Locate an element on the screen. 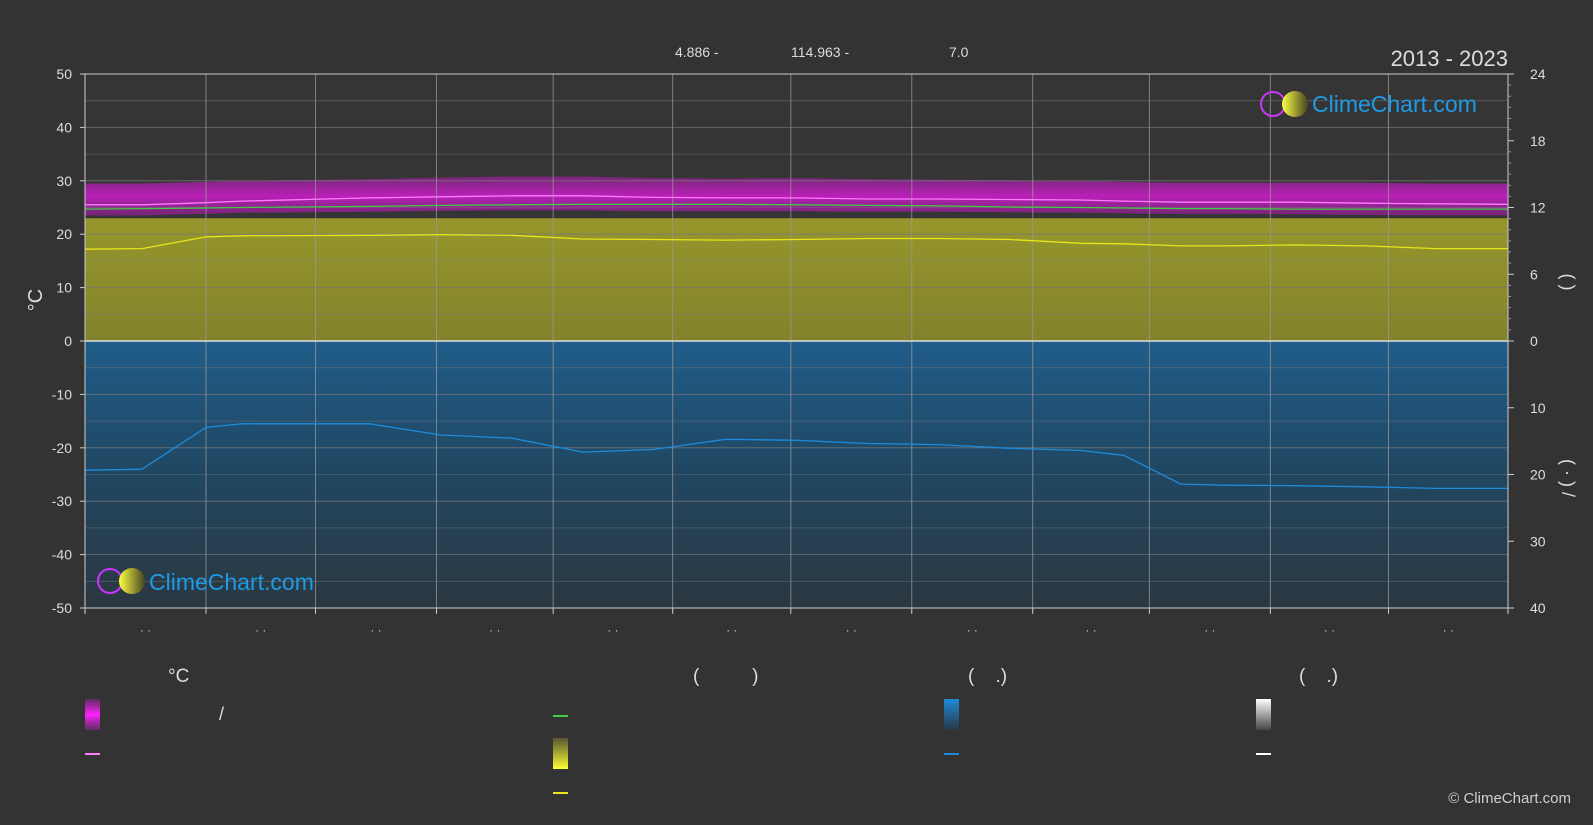 The image size is (1593, 825). right-tick-label: 0 is located at coordinates (1534, 341).